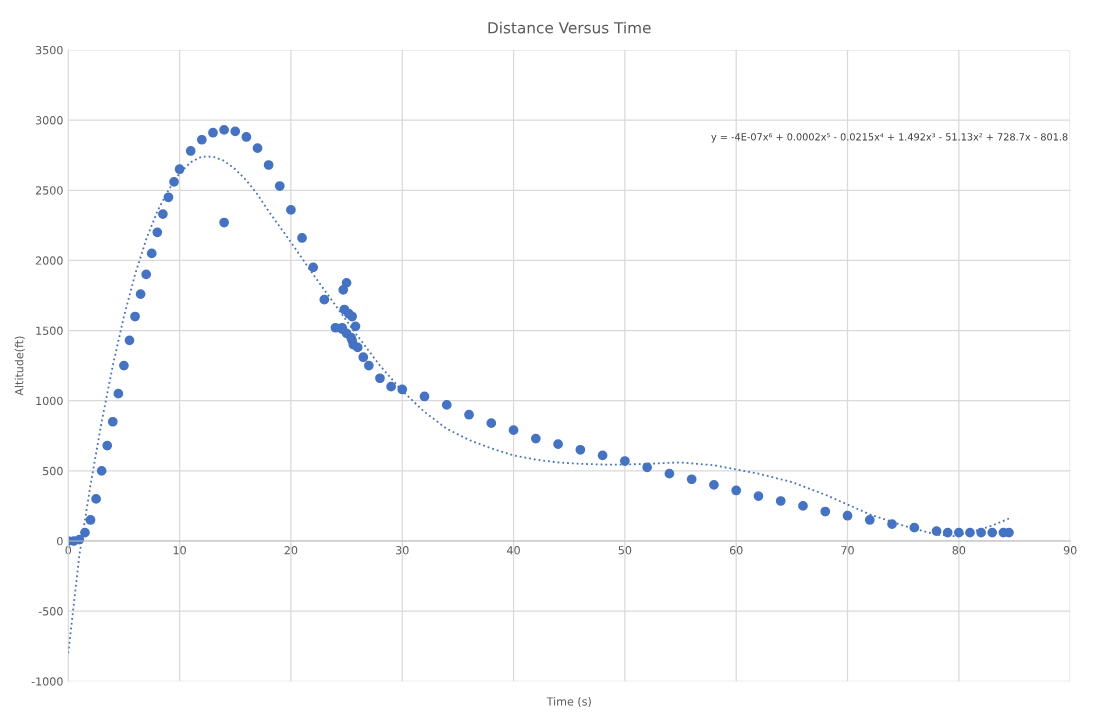 Image resolution: width=1101 pixels, height=724 pixels. What do you see at coordinates (50, 611) in the screenshot?
I see `y-tick-label: -500` at bounding box center [50, 611].